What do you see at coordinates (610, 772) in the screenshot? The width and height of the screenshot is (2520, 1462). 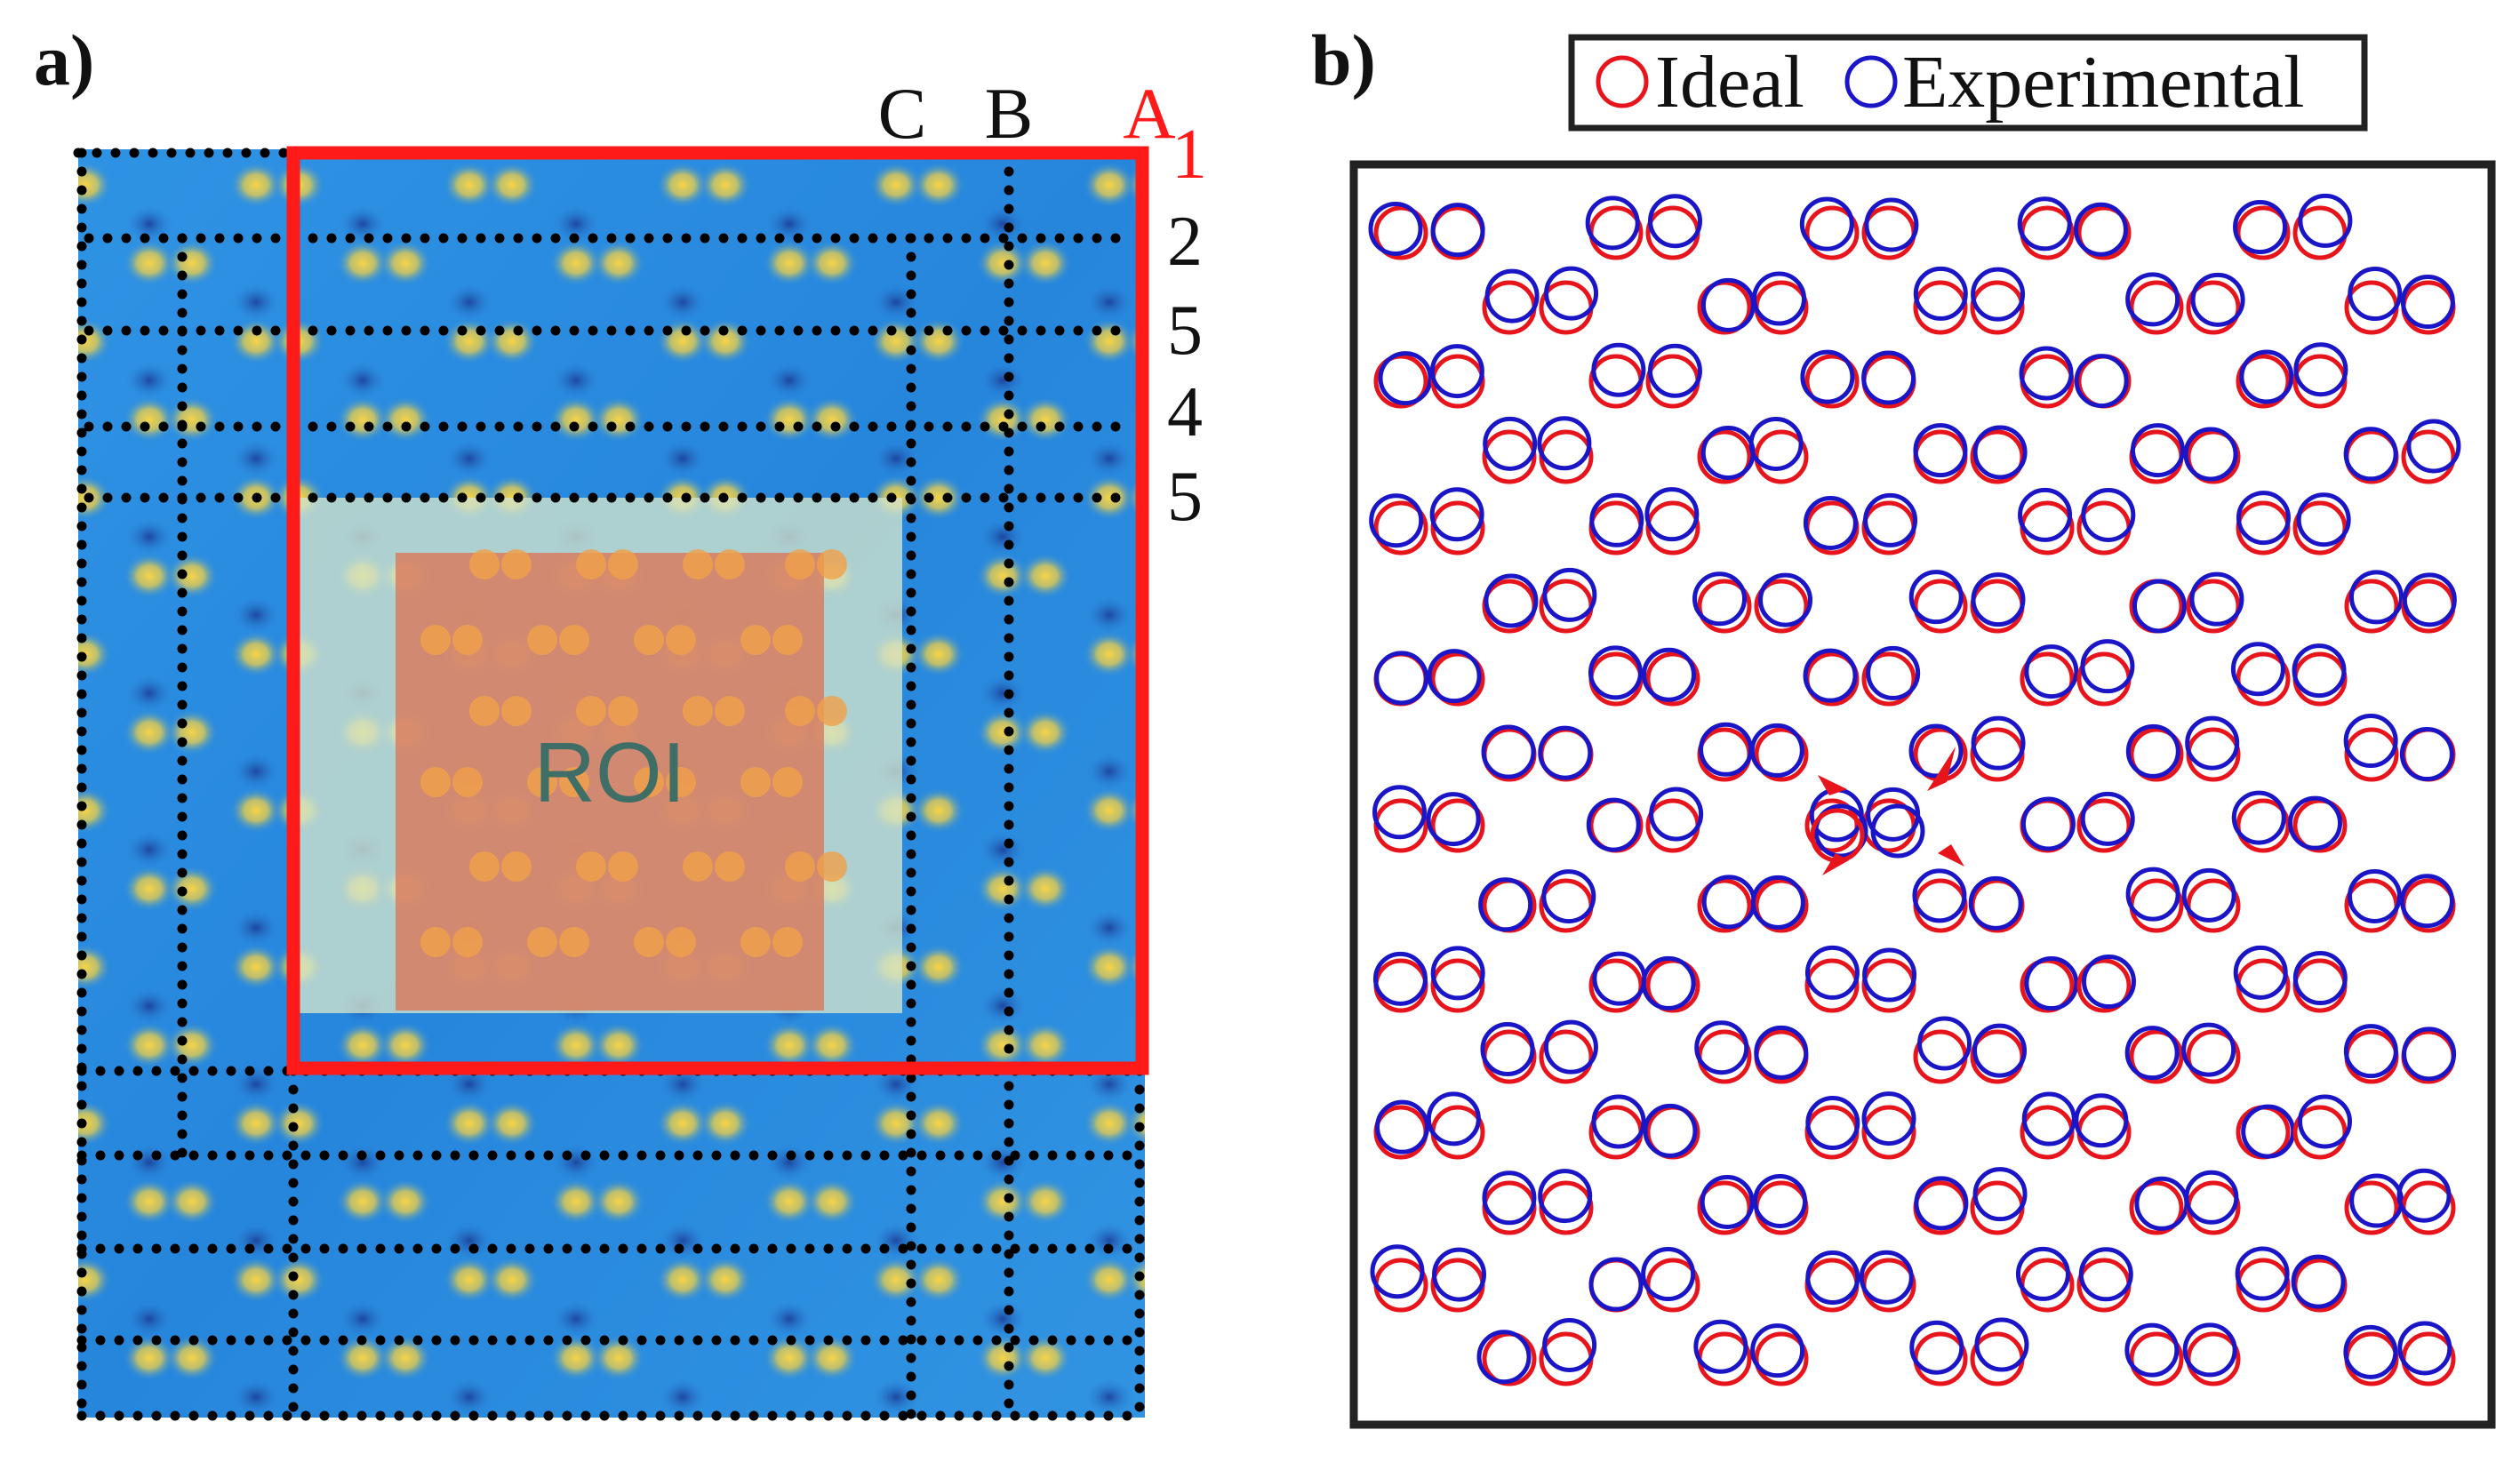 I see `roi-label: ROI` at bounding box center [610, 772].